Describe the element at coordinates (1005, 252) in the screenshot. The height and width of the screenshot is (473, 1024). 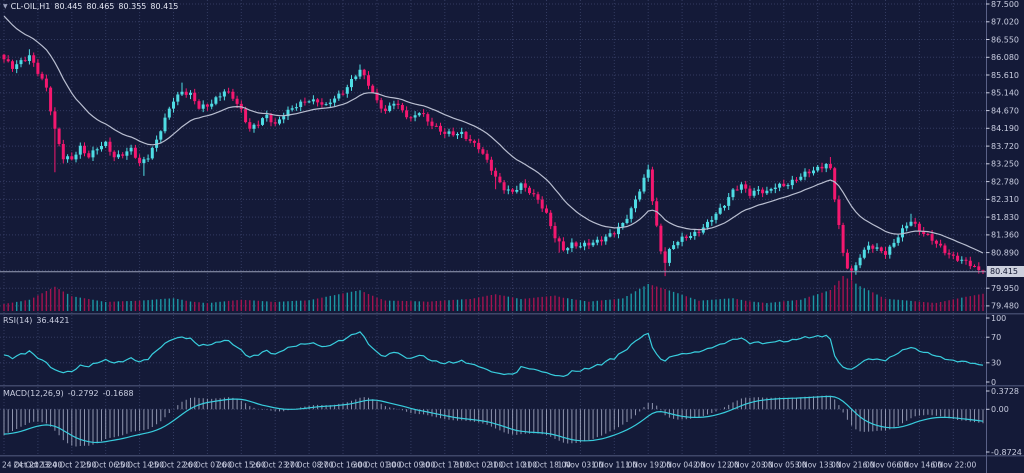
I see `price-tick-label: 80.890` at that location.